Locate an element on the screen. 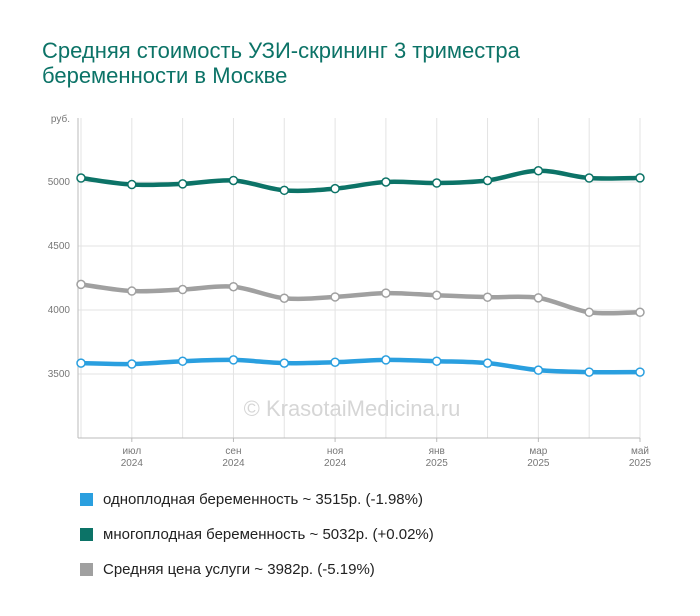 The image size is (700, 616). legend-item: Средняя цена услуги ~ 3982р. (-5.19%) is located at coordinates (257, 569).